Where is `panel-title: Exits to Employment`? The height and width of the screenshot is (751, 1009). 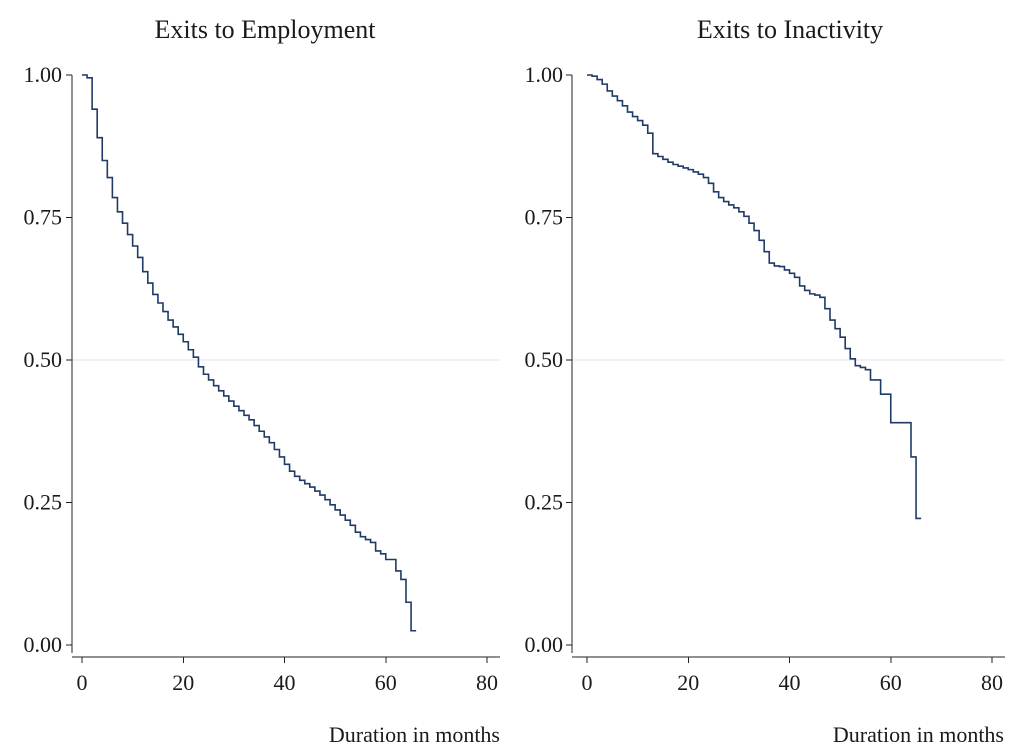
panel-title: Exits to Employment is located at coordinates (266, 29).